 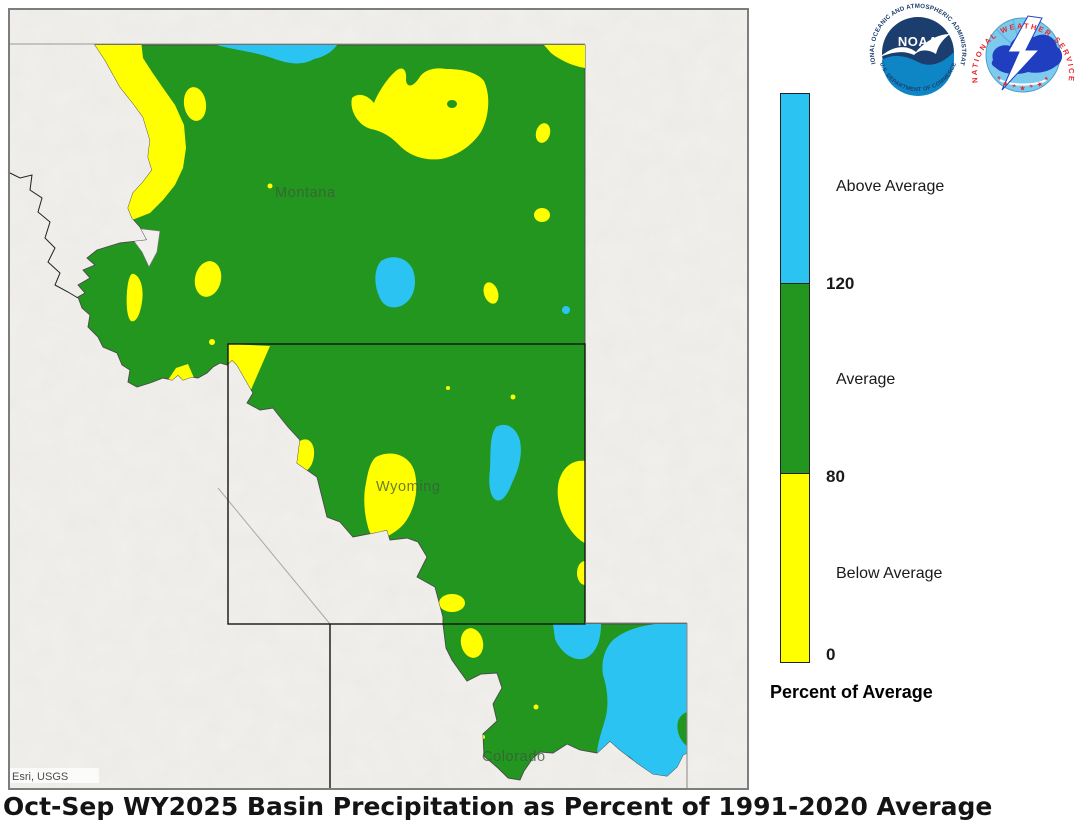 I want to click on noaa-ocean, so click(x=918, y=74).